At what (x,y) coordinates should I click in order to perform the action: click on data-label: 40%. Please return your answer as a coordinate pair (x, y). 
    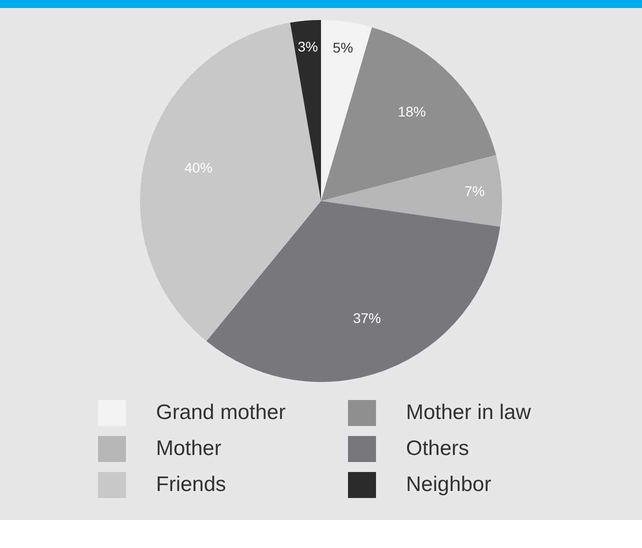
    Looking at the image, I should click on (198, 168).